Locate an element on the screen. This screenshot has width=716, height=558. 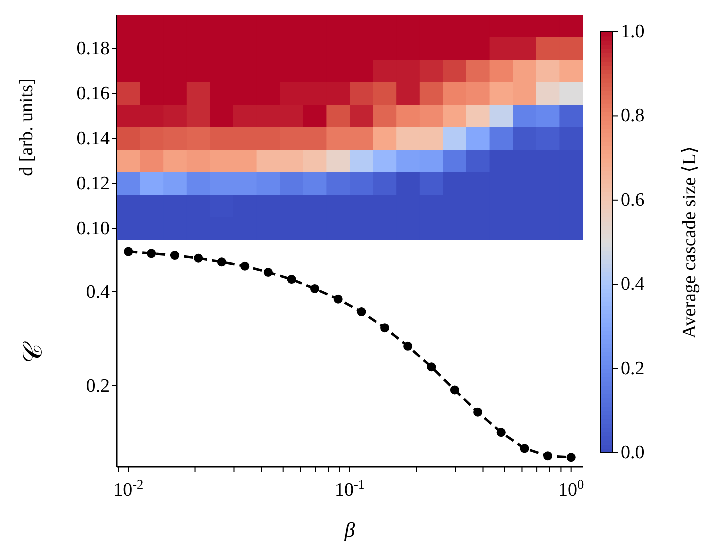
y-tick-label: 0.14 is located at coordinates (93, 139).